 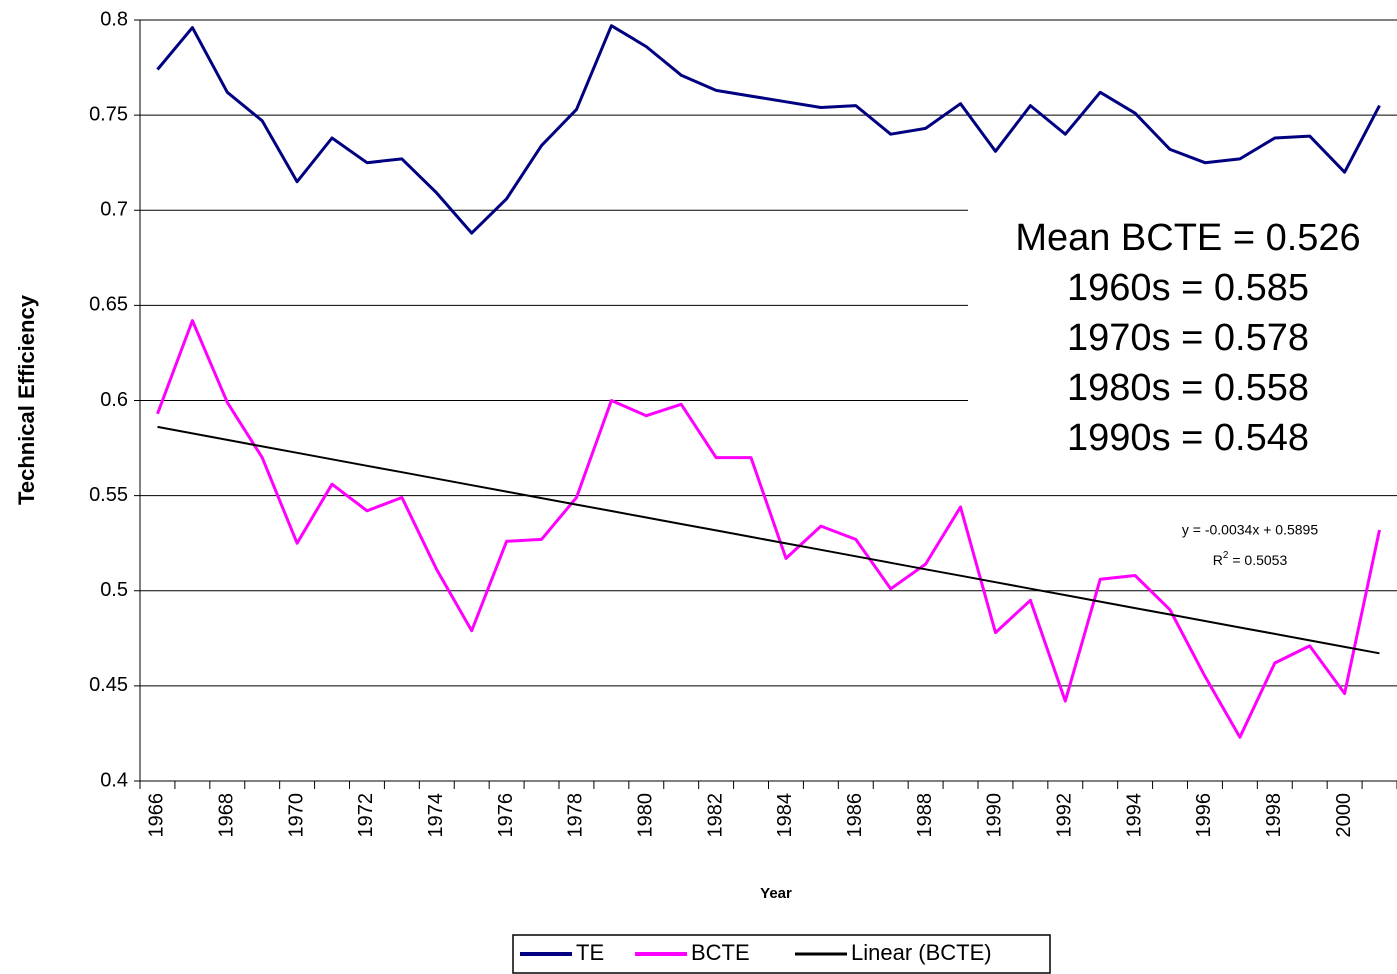 I want to click on legend-label: Linear (BCTE), so click(x=921, y=952).